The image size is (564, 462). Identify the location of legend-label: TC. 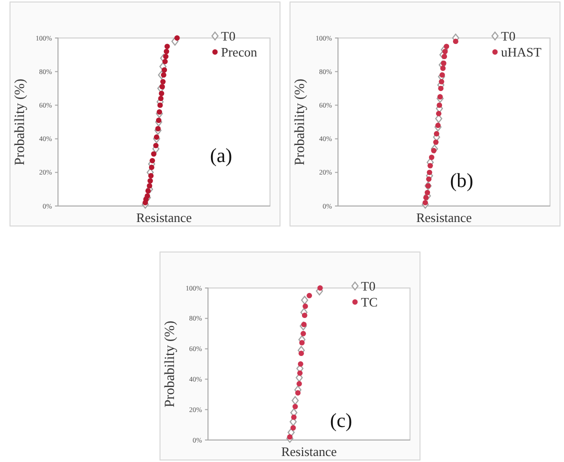
(369, 302).